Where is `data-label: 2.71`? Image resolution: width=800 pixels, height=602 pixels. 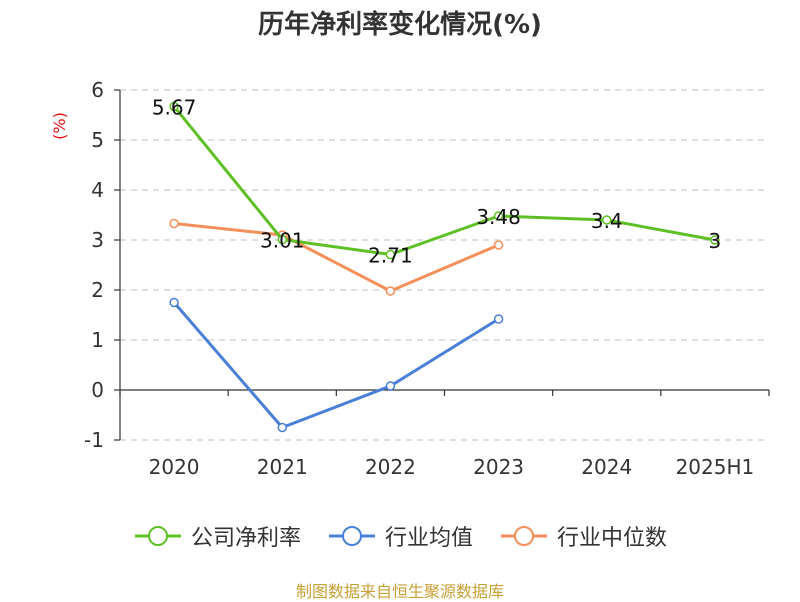 data-label: 2.71 is located at coordinates (390, 256).